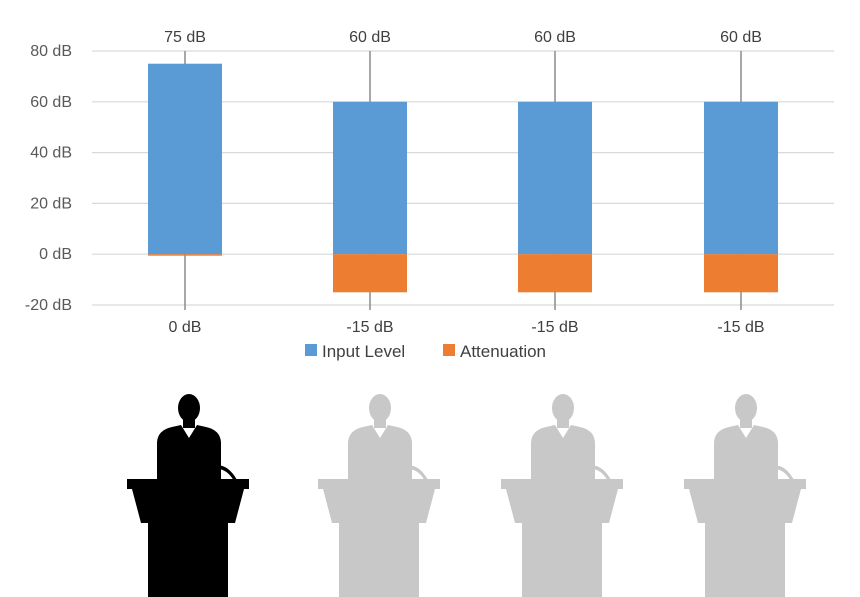  What do you see at coordinates (425, 351) in the screenshot?
I see `legend: Input Level Attenuation` at bounding box center [425, 351].